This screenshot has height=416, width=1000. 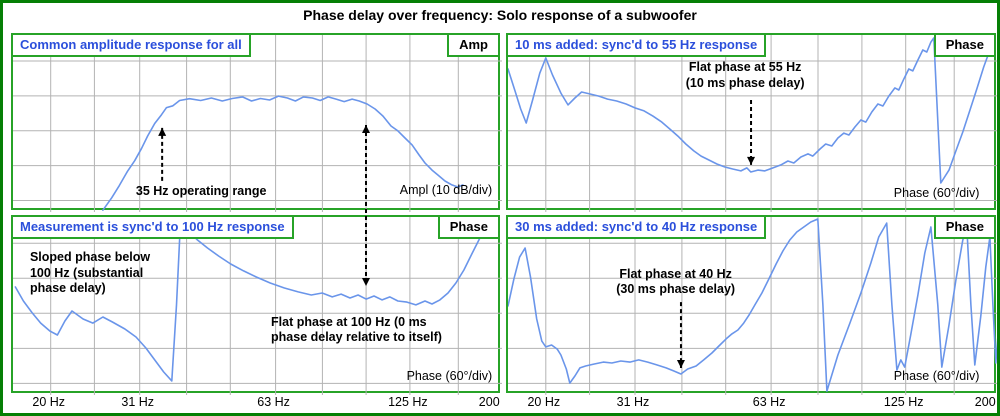 I want to click on corner-label-amp: Amp, so click(x=473, y=45).